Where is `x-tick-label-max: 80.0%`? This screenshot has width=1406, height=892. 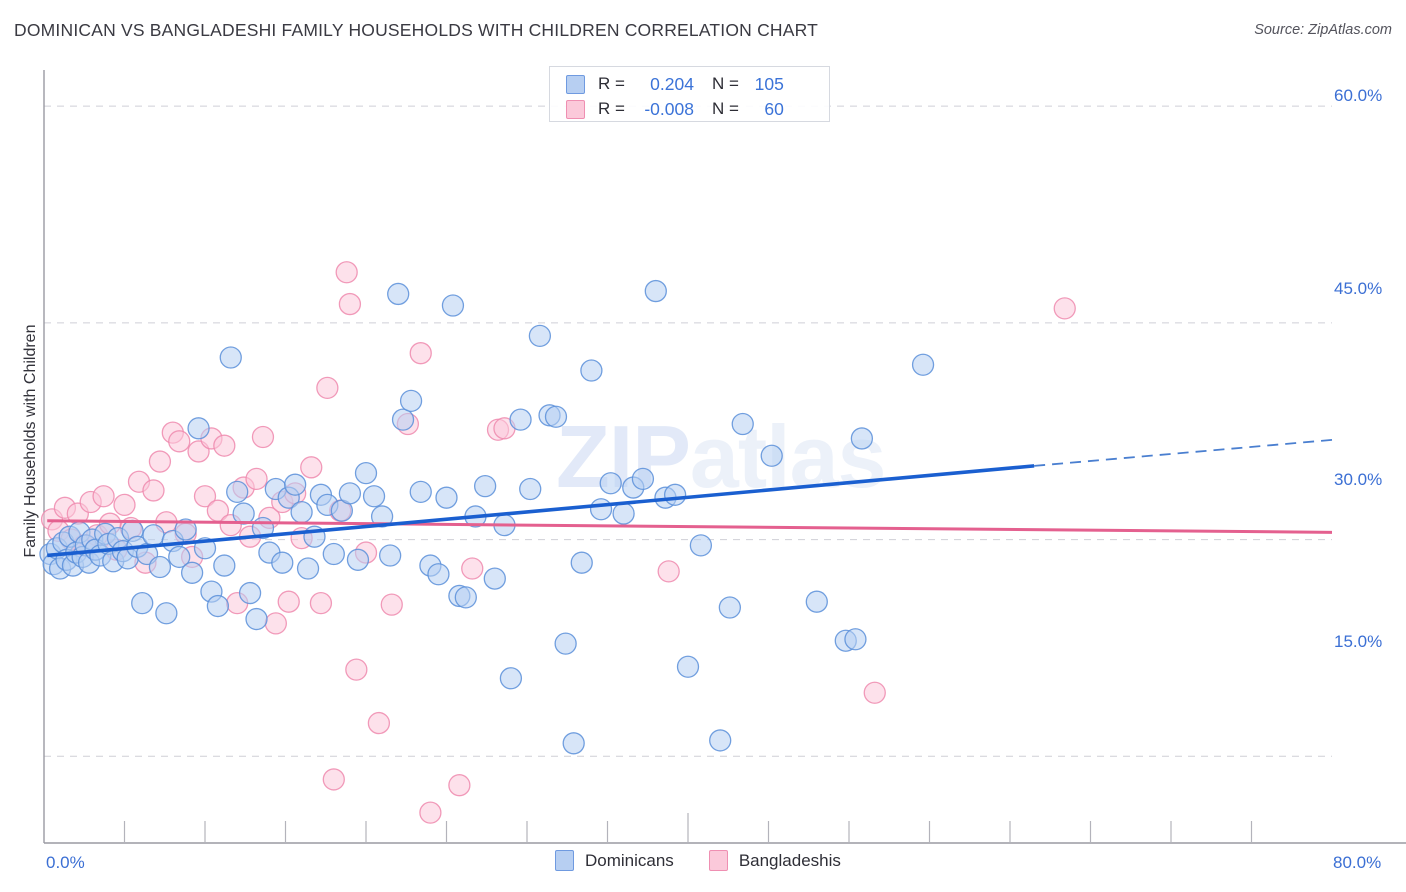
x-tick-label-max: 80.0% is located at coordinates (1357, 862).